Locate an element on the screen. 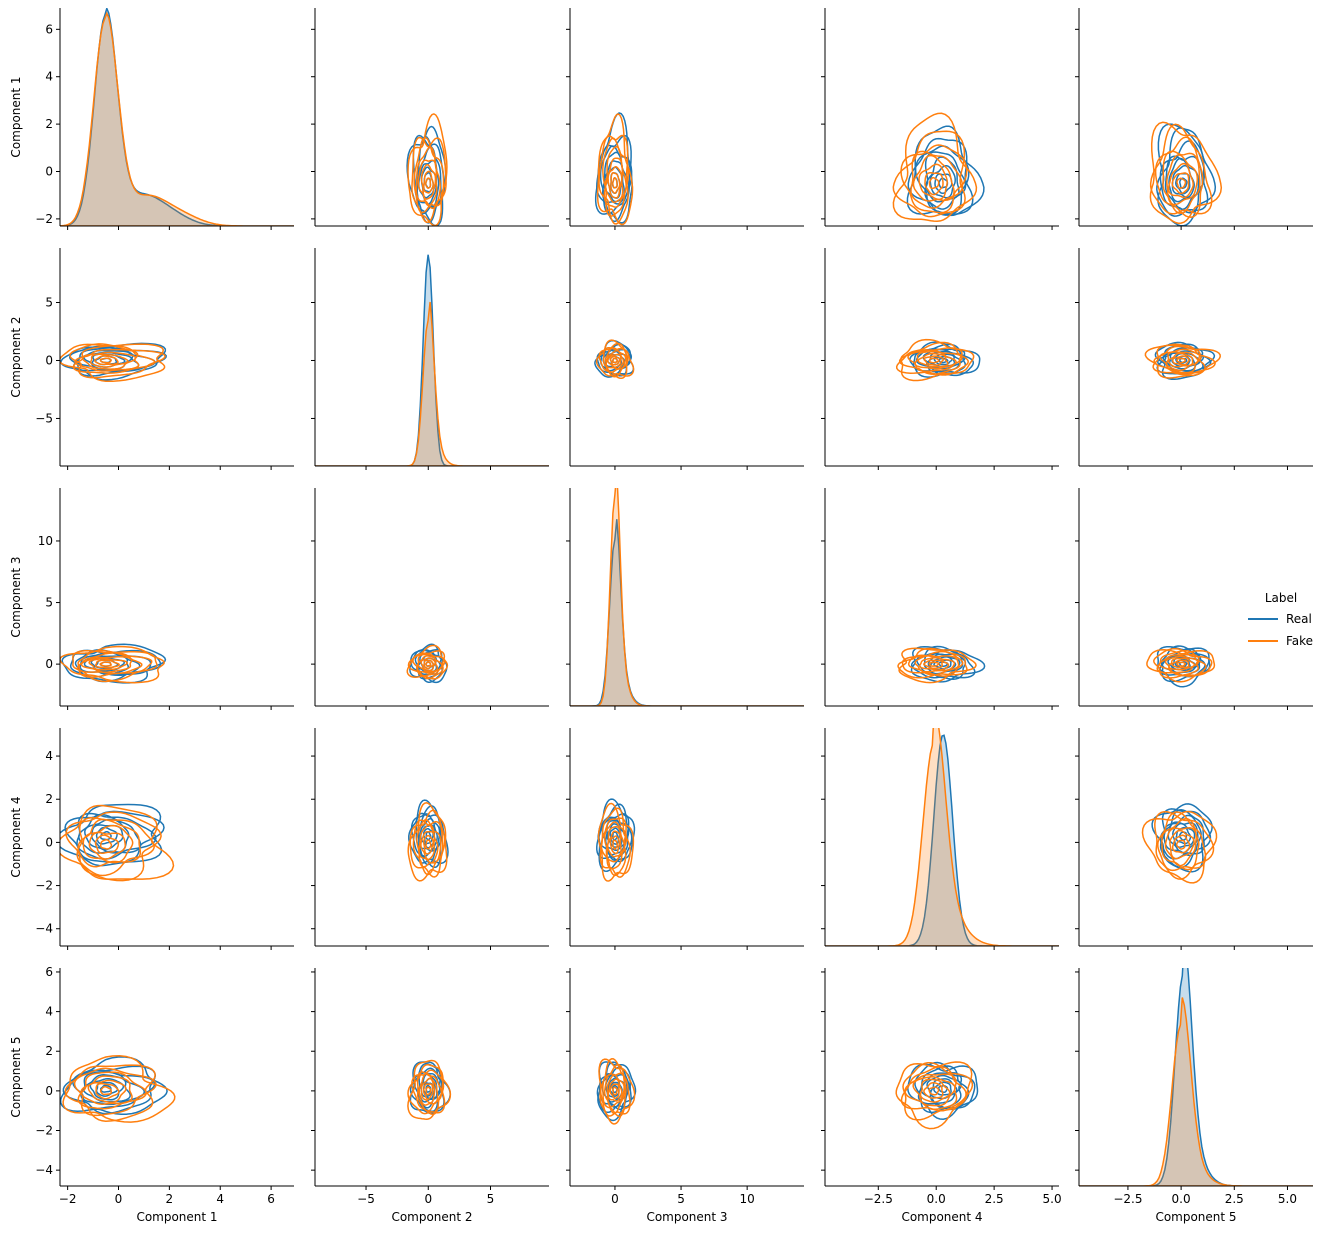 The width and height of the screenshot is (1329, 1239). y-tick-label: 4 is located at coordinates (49, 1012).